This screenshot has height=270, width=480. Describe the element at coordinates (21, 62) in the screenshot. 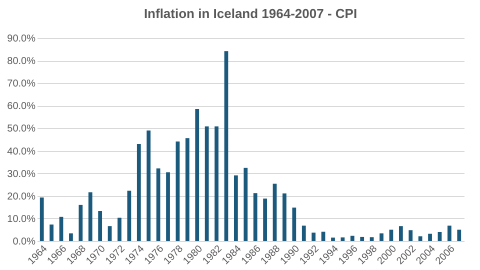

I see `y-tick-label: 80.0%` at that location.